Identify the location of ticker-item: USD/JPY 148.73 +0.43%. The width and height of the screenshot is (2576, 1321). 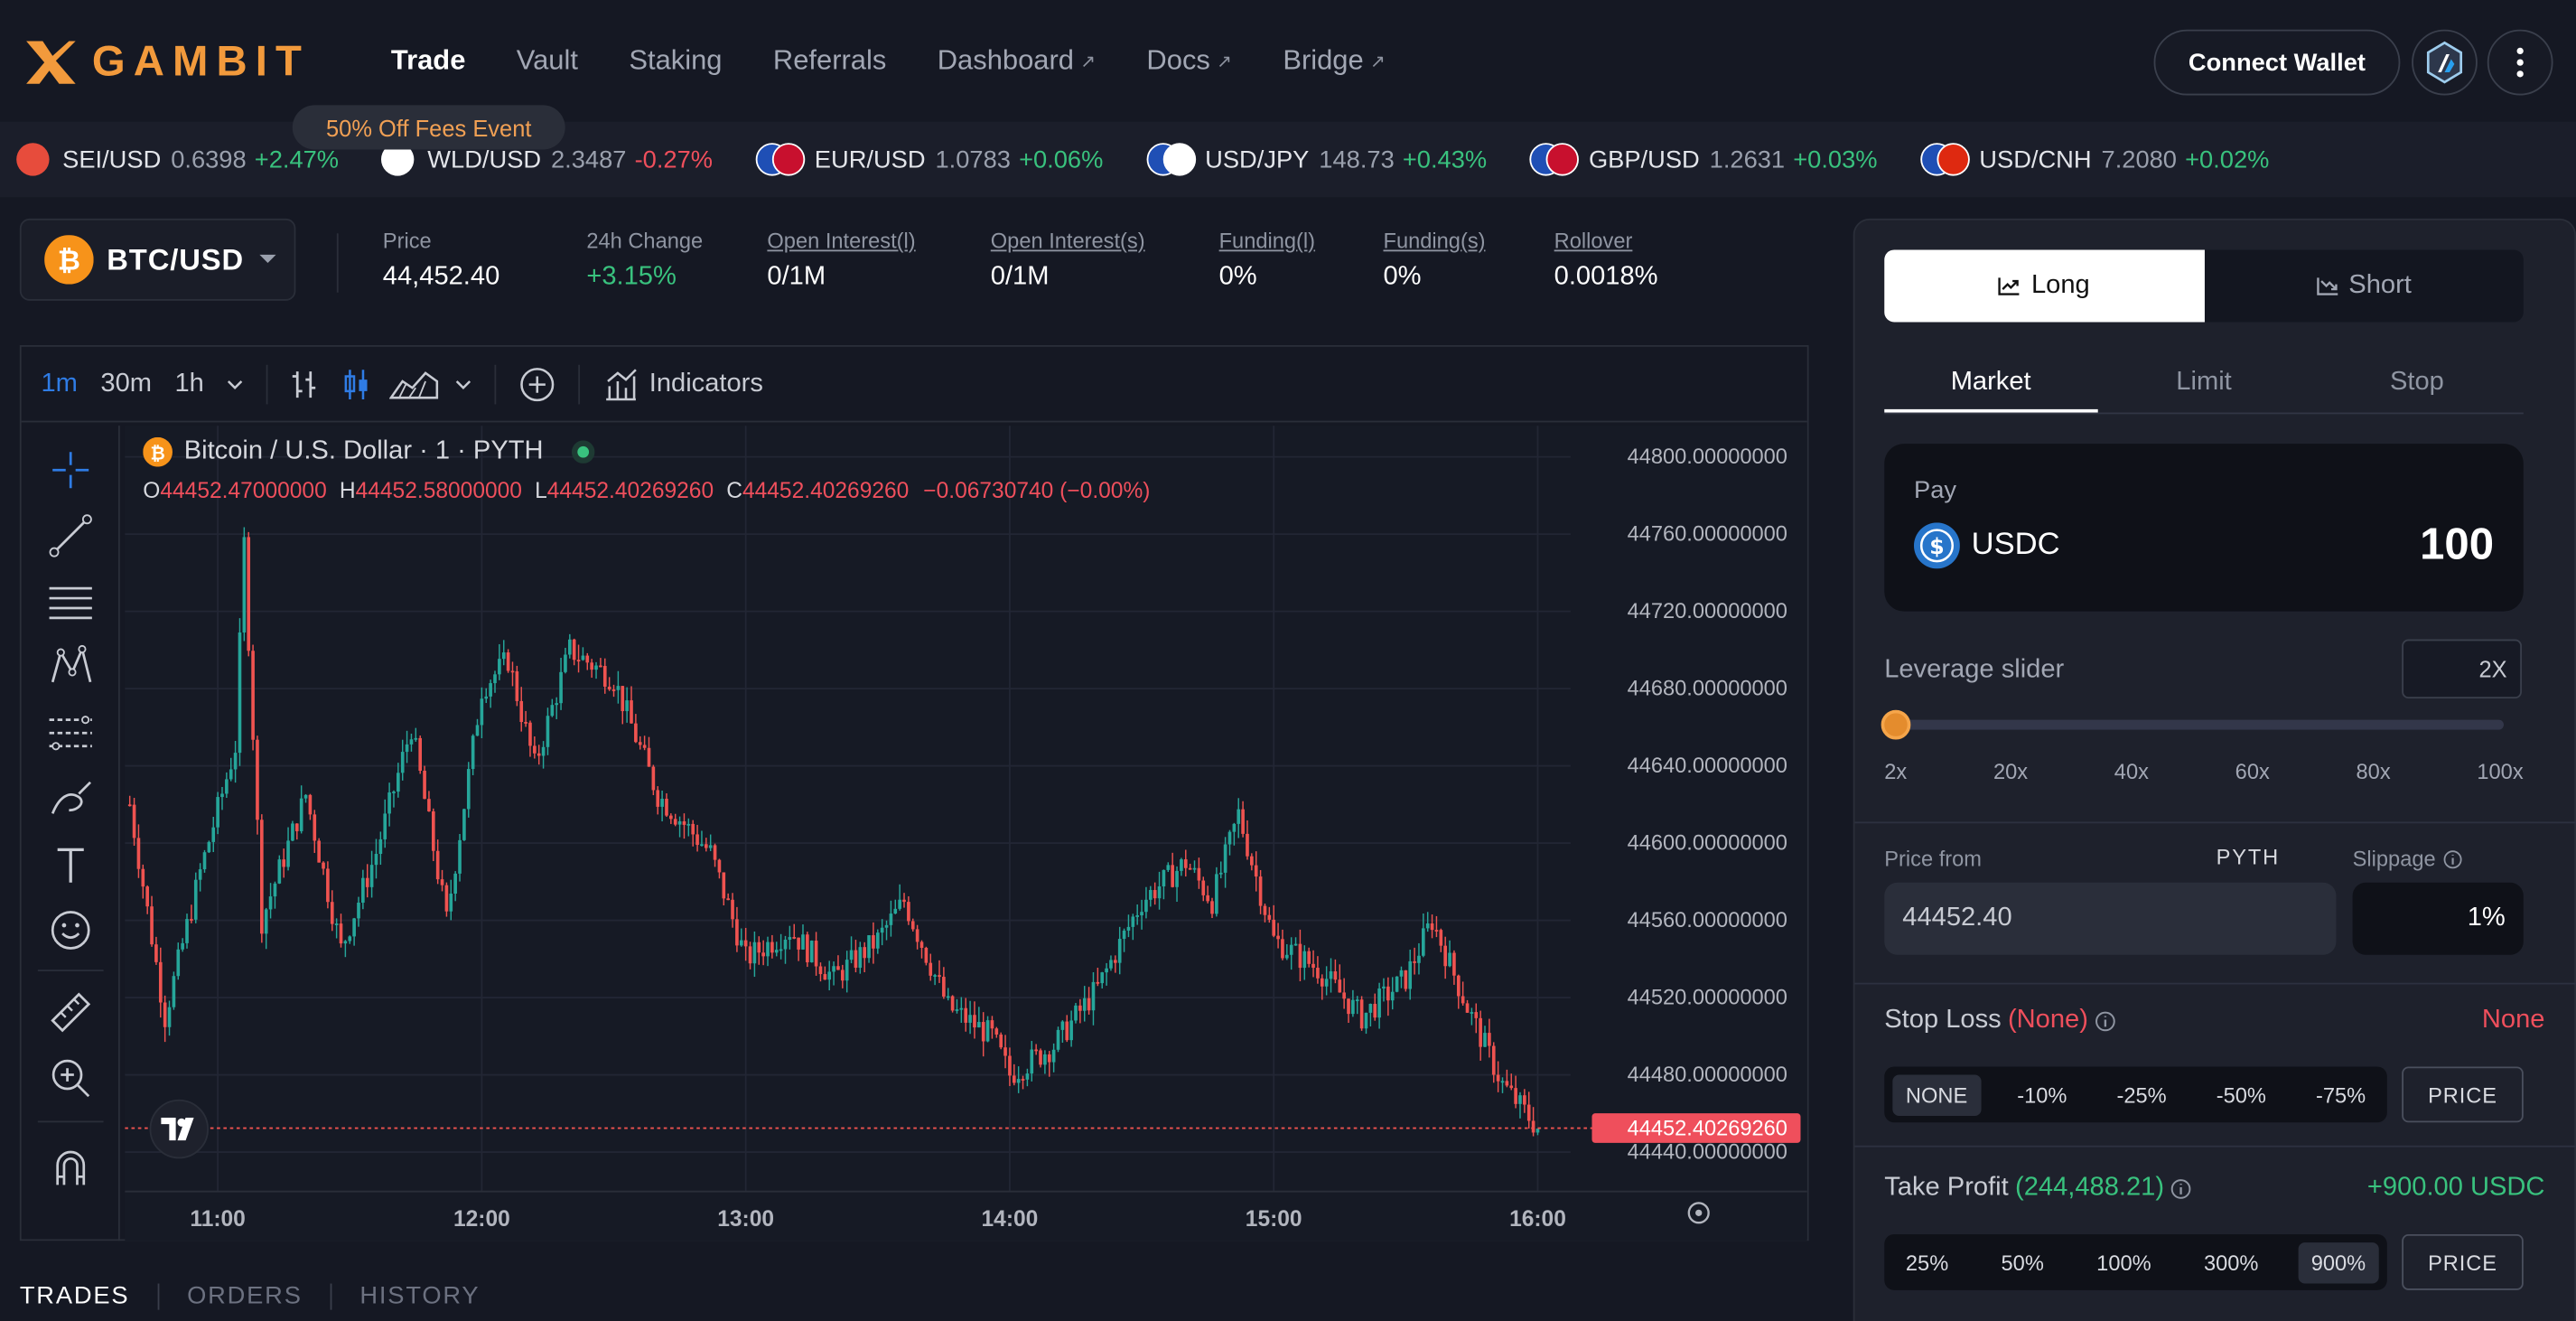
(1316, 159).